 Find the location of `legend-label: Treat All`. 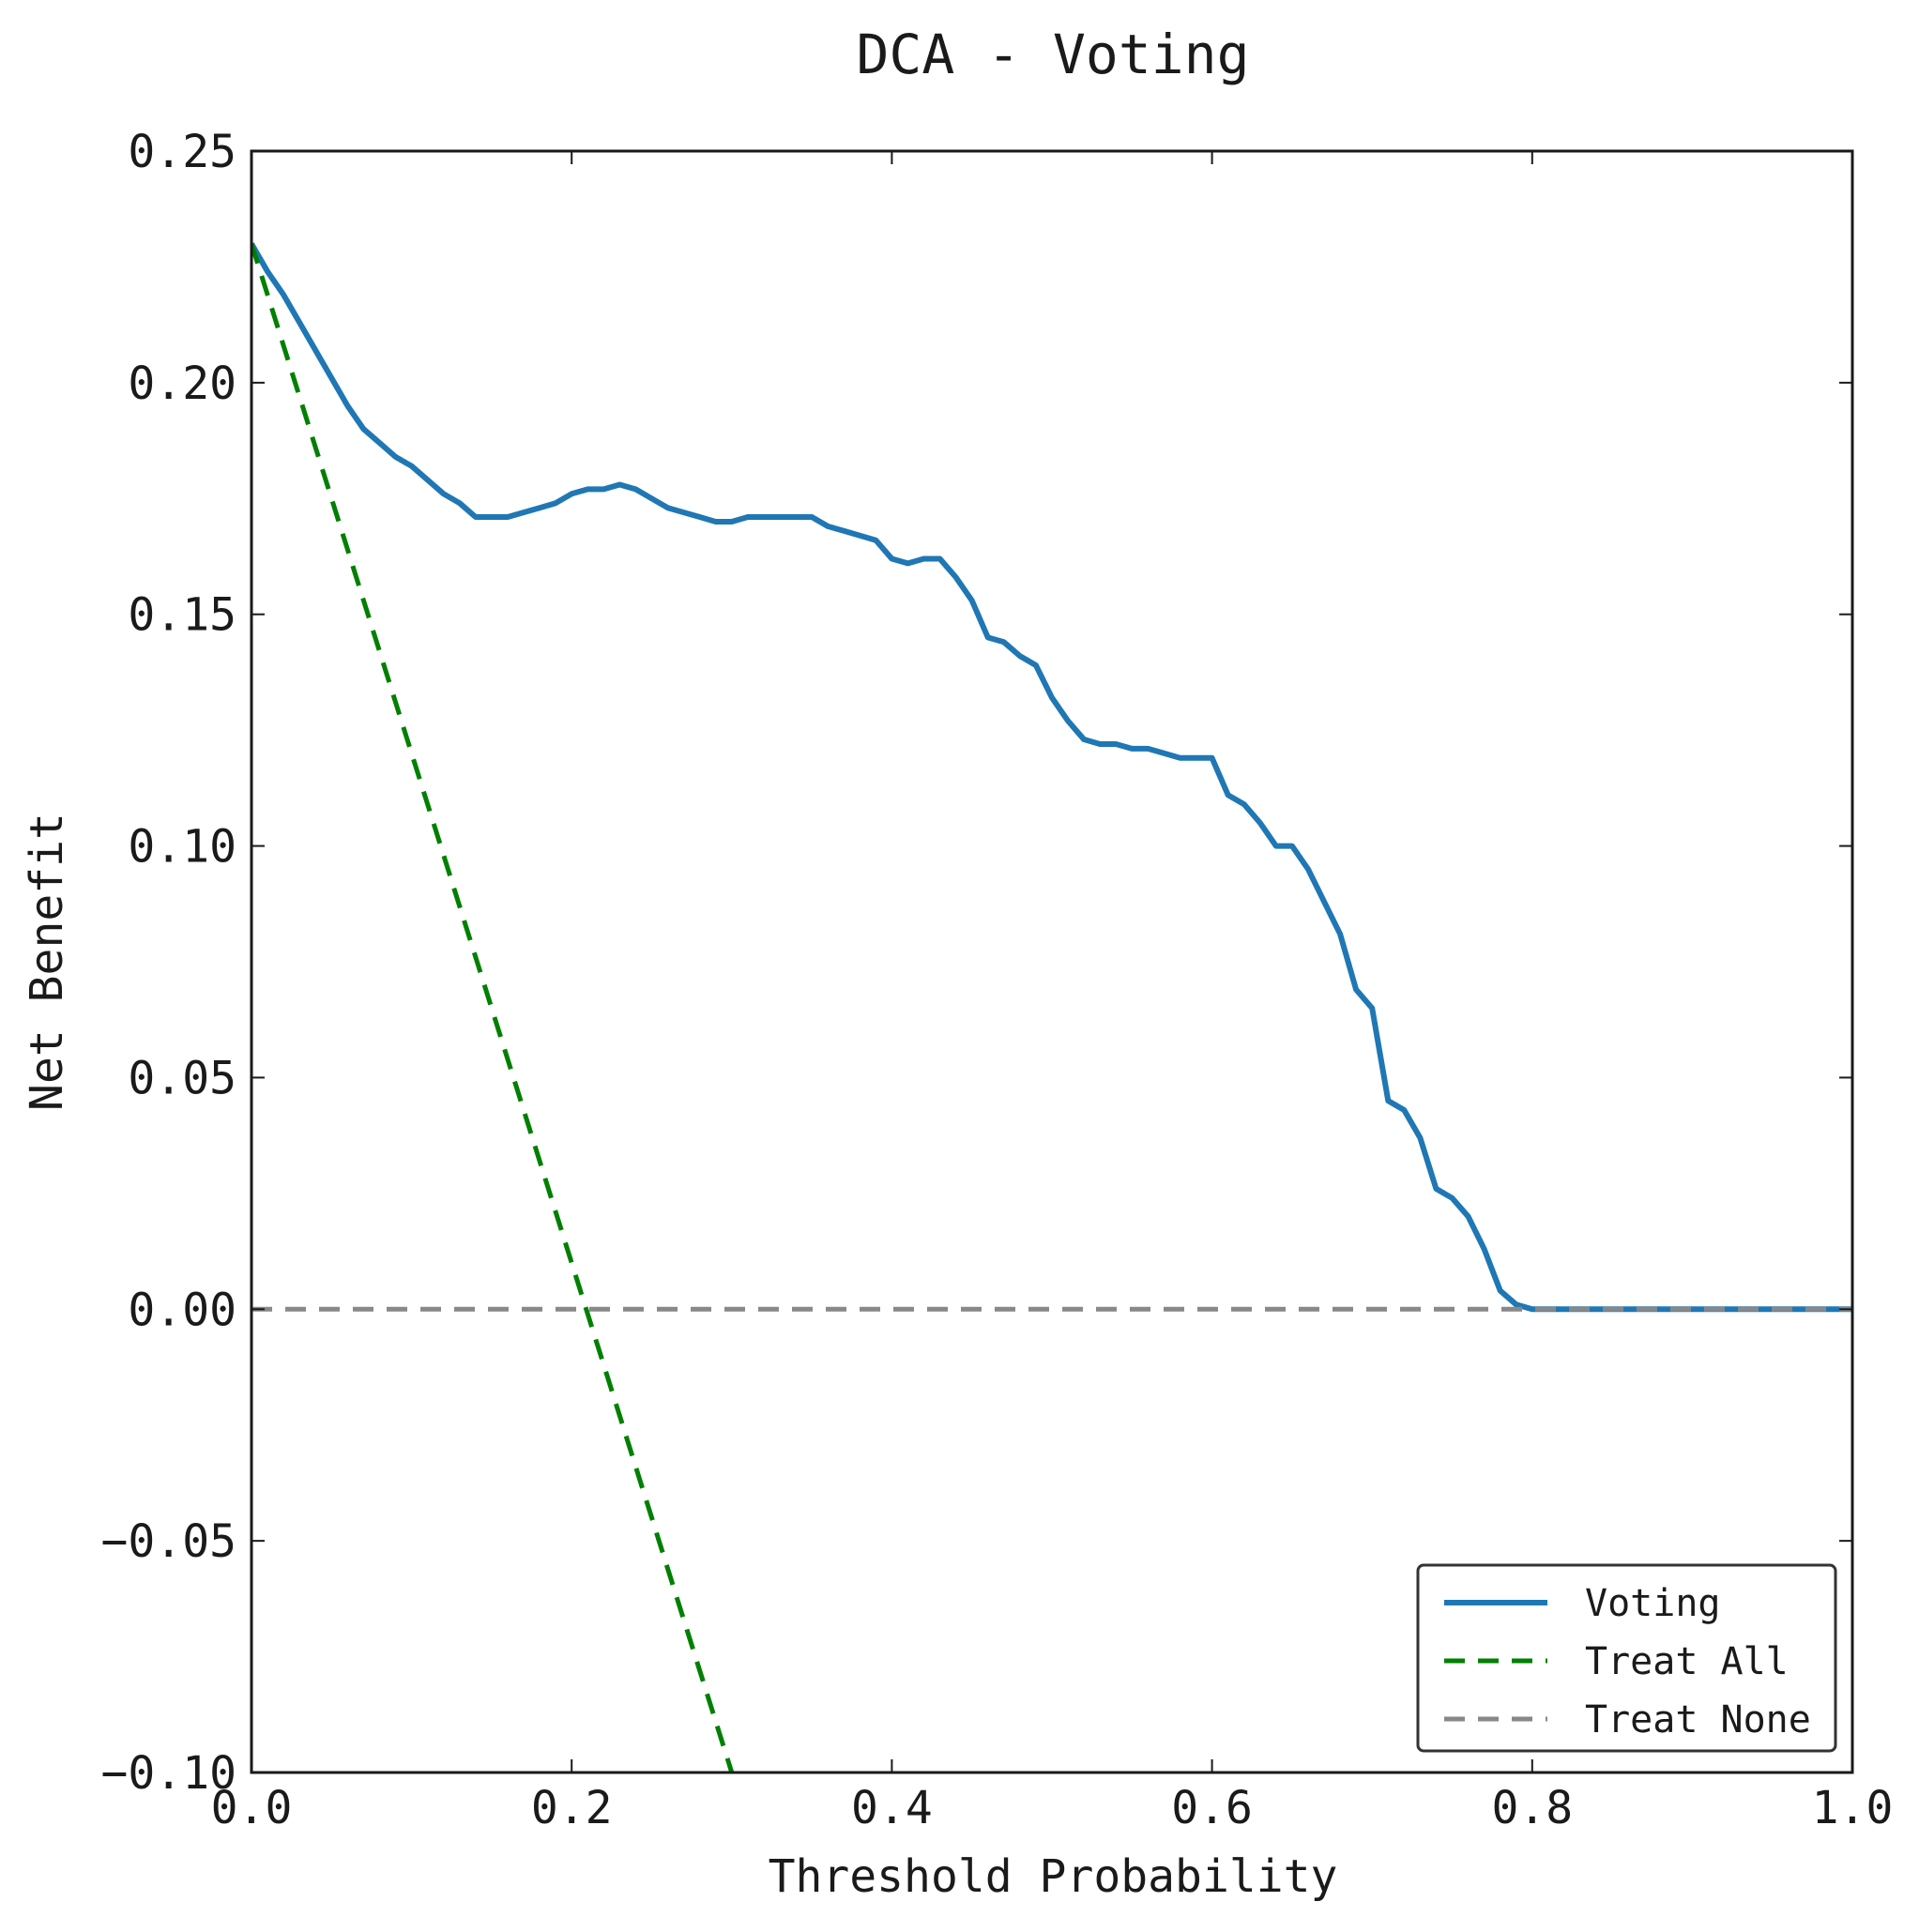

legend-label: Treat All is located at coordinates (1687, 1661).